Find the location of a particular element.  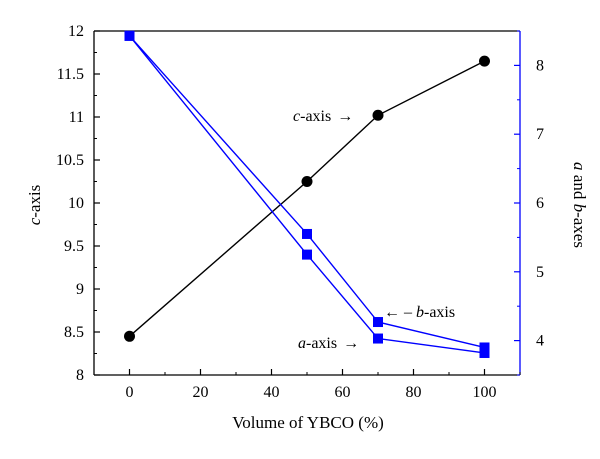

x-tick-label: 60 is located at coordinates (343, 392).